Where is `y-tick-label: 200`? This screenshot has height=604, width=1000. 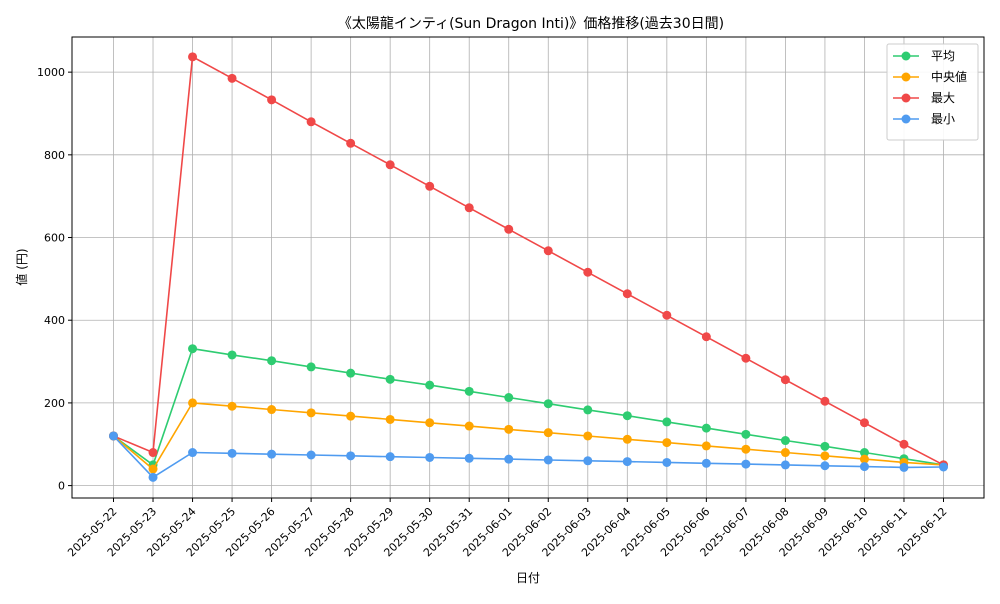
y-tick-label: 200 is located at coordinates (54, 403).